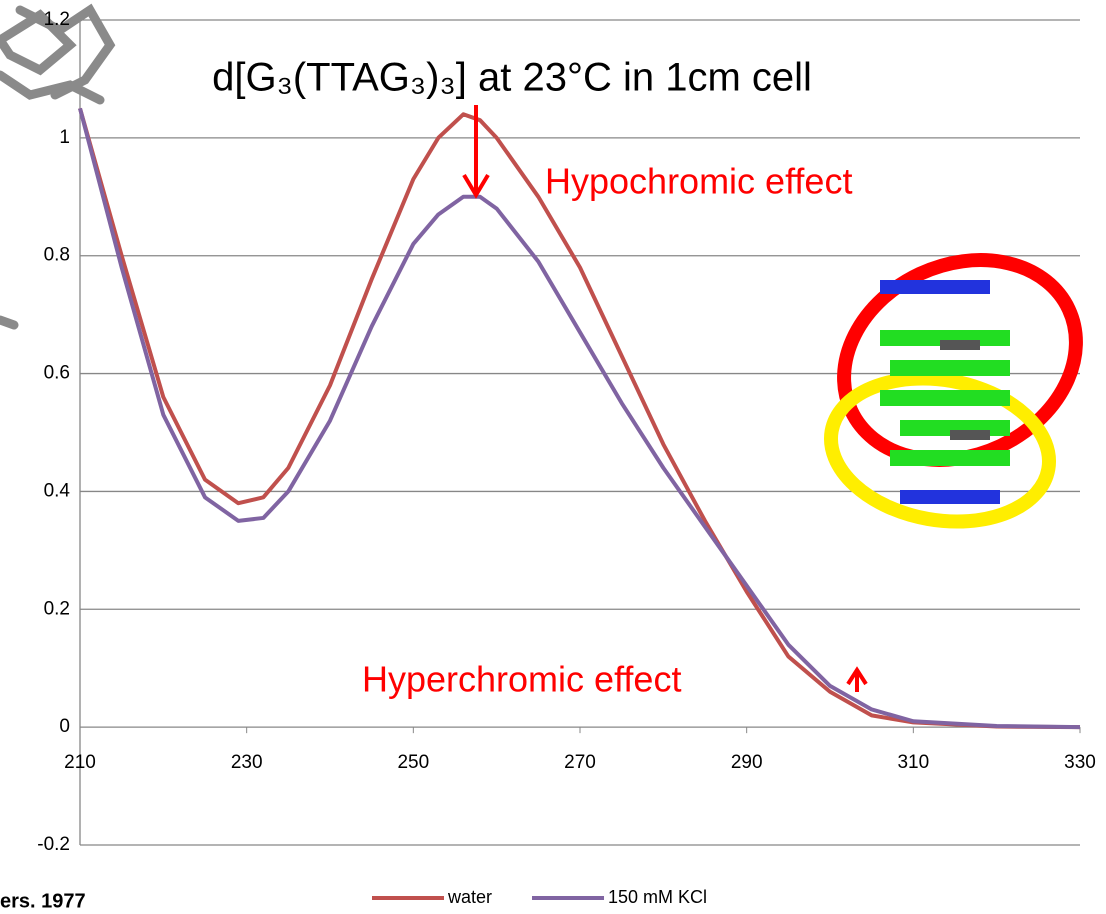 The height and width of the screenshot is (914, 1106). I want to click on y-tick-label: 1.2, so click(57, 19).